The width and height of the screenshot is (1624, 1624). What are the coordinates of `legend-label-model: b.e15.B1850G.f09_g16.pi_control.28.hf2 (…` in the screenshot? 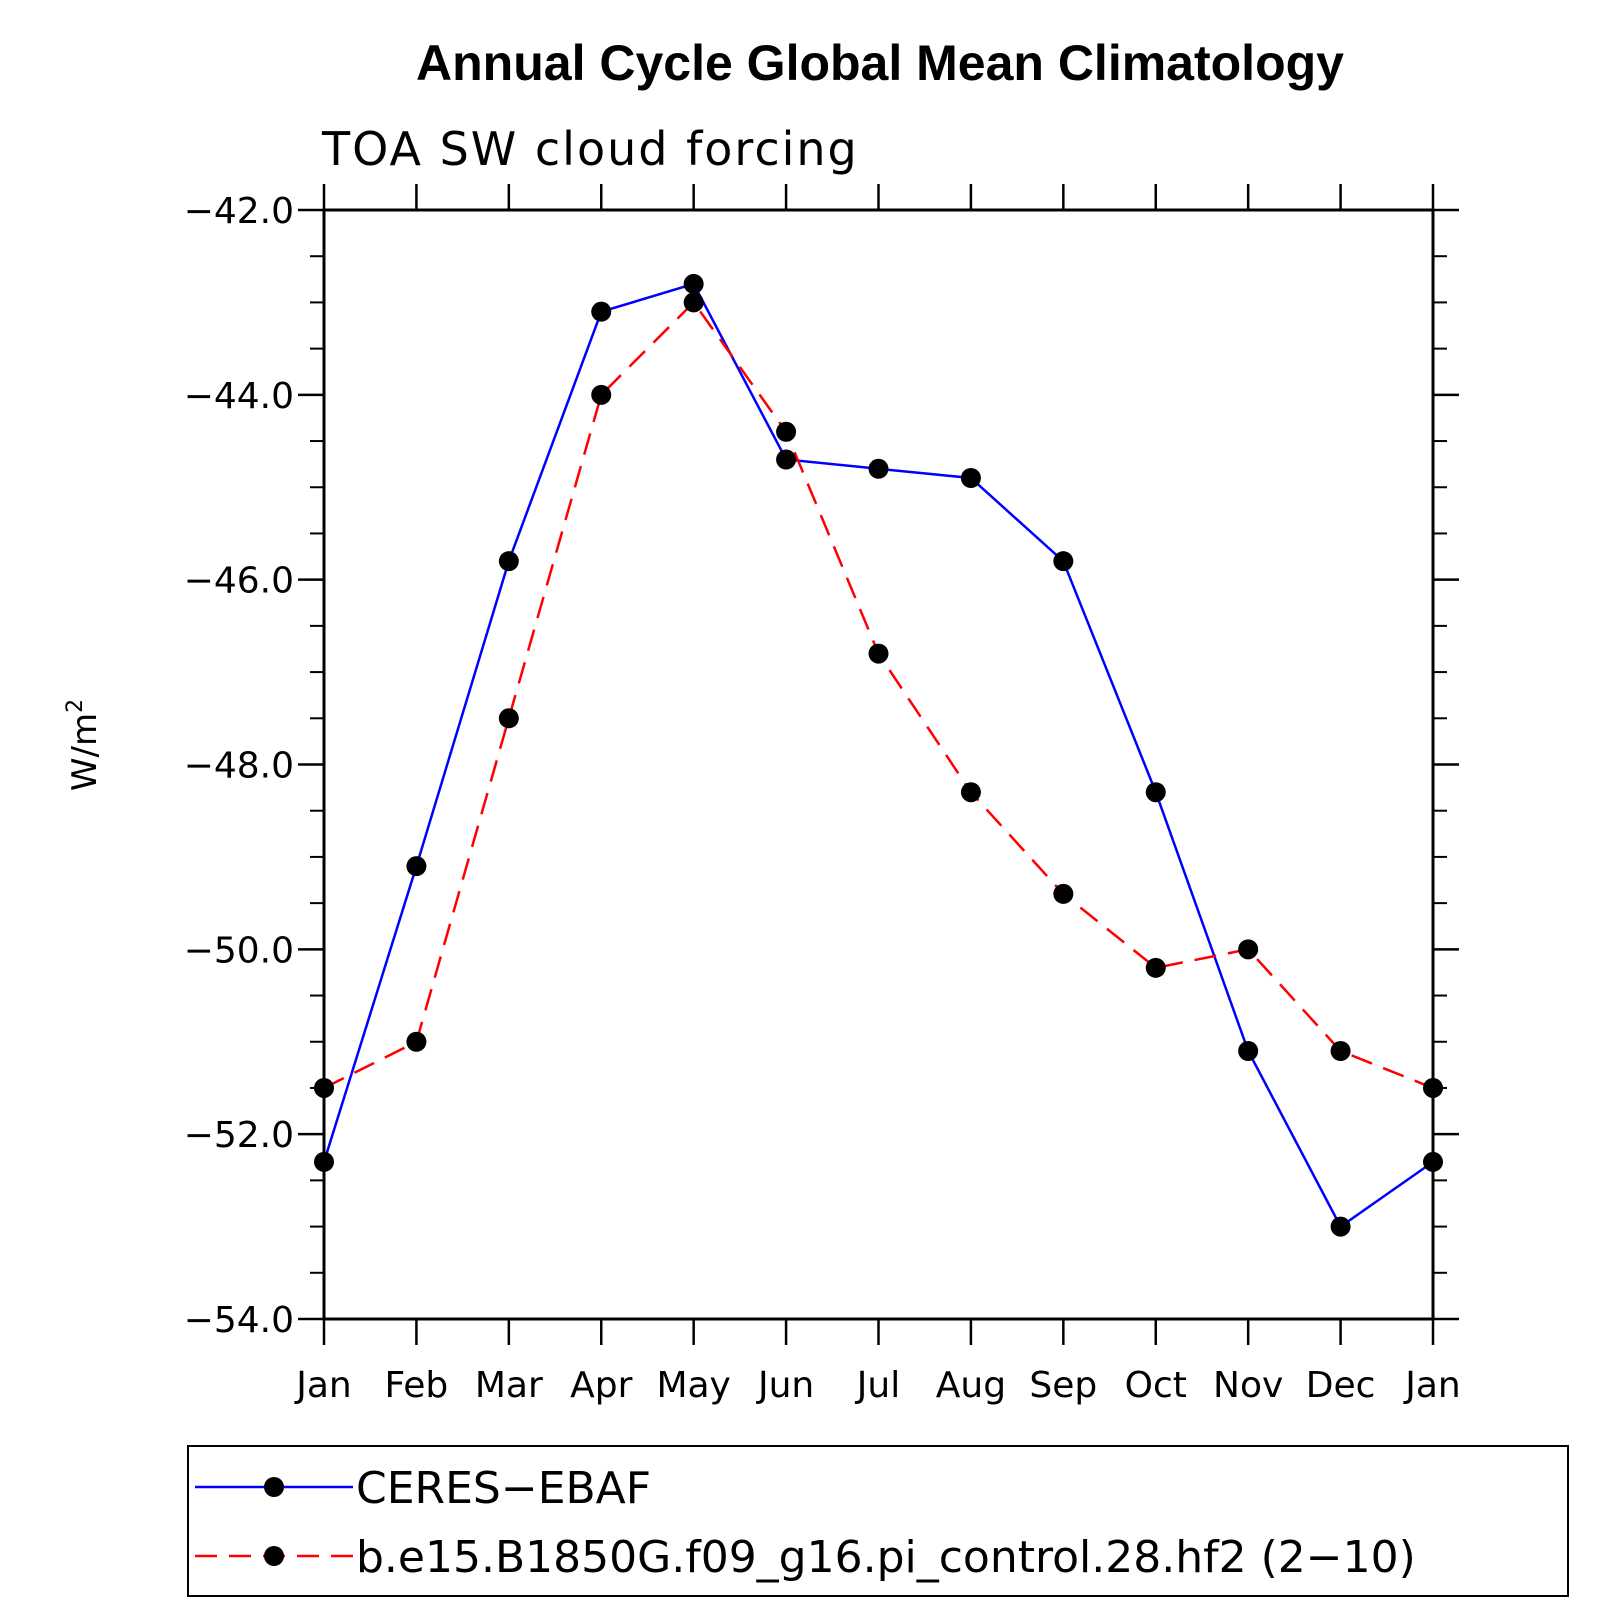 It's located at (886, 1557).